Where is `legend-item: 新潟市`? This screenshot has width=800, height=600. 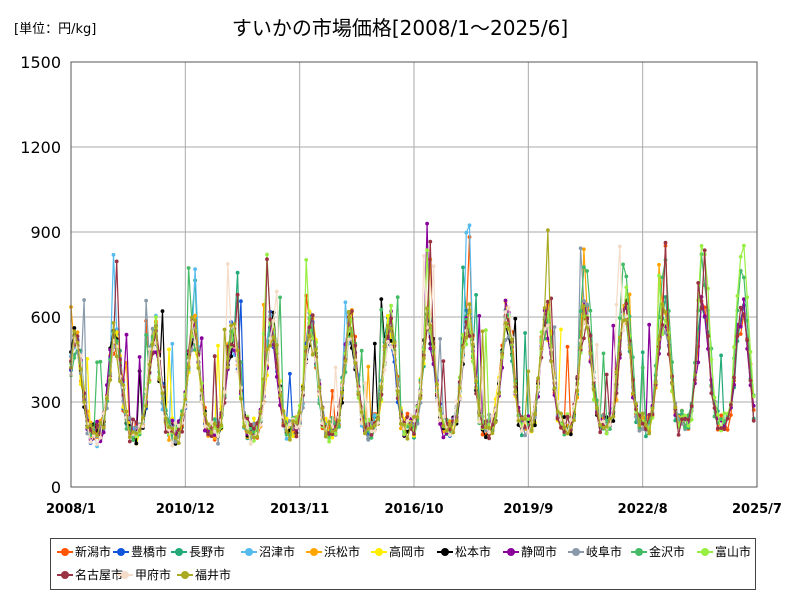
legend-item: 新潟市 is located at coordinates (84, 551).